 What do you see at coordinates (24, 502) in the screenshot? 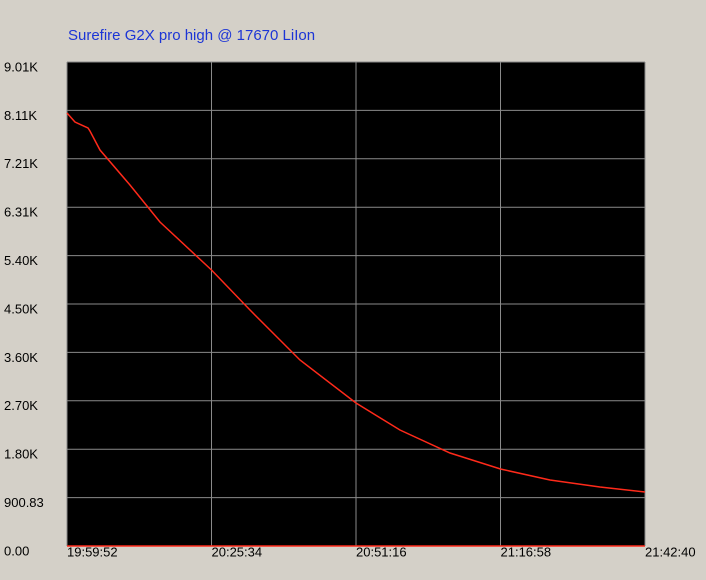
I see `y-tick-label: 900.83` at bounding box center [24, 502].